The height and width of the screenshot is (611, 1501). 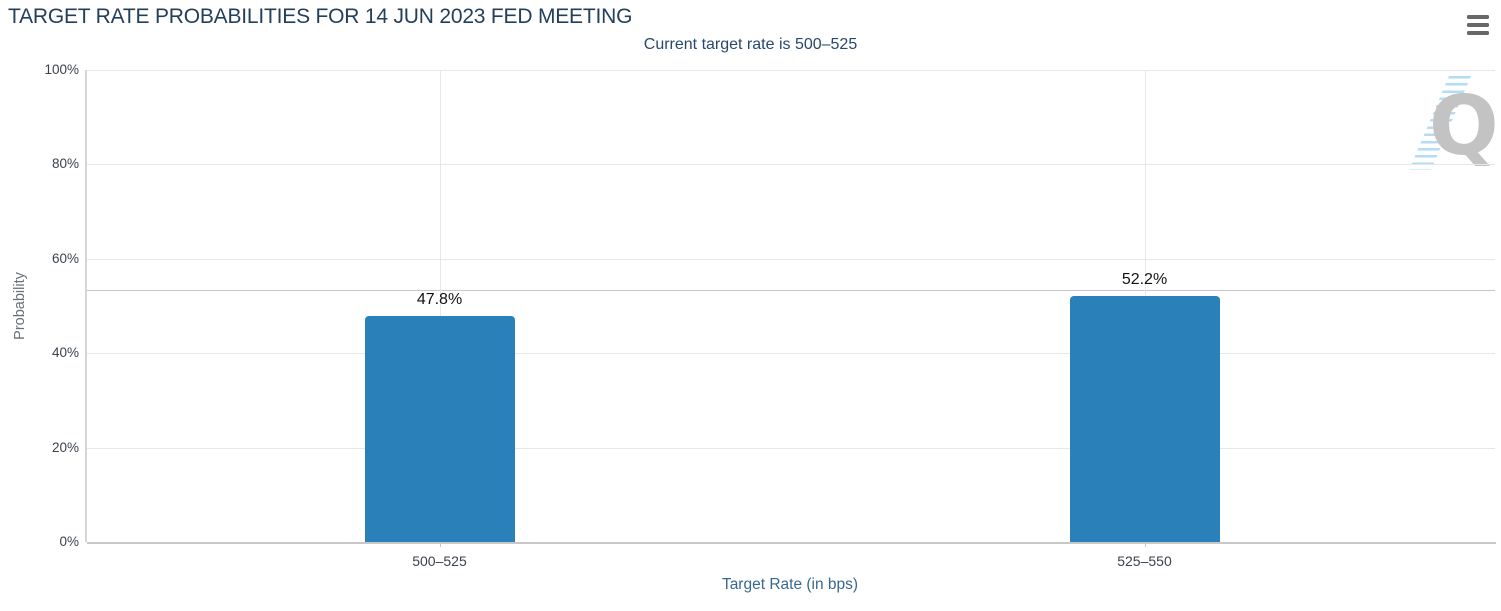 I want to click on bar-500–525, so click(x=439, y=429).